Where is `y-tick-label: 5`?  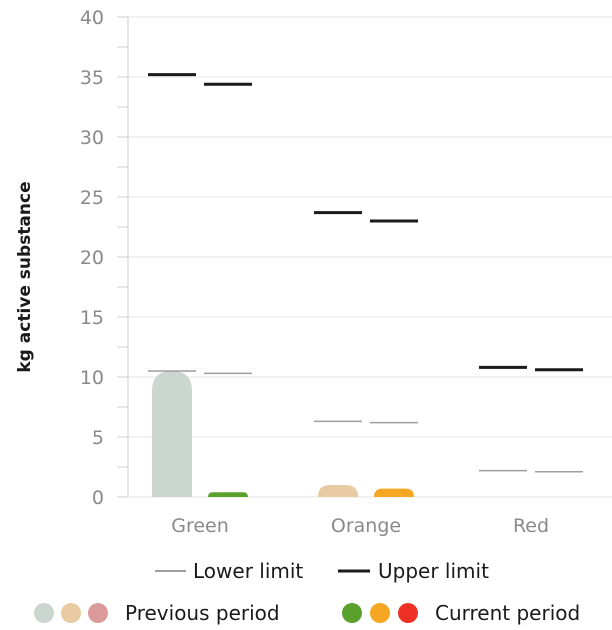 y-tick-label: 5 is located at coordinates (98, 438).